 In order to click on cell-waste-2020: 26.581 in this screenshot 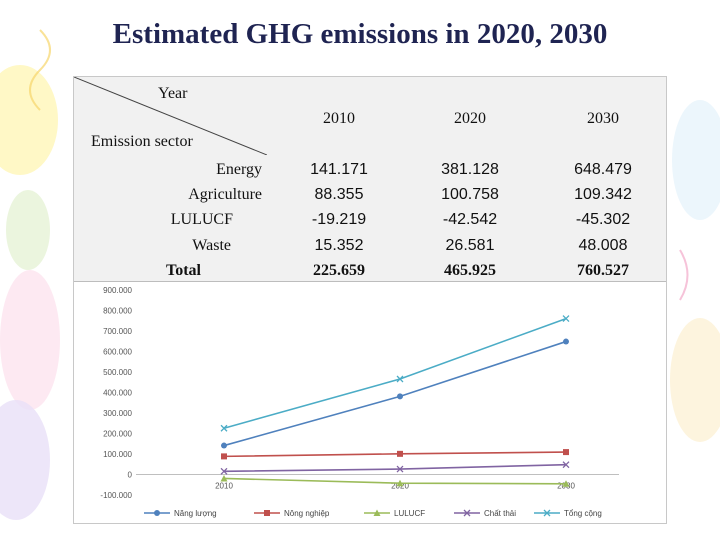, I will do `click(470, 245)`.